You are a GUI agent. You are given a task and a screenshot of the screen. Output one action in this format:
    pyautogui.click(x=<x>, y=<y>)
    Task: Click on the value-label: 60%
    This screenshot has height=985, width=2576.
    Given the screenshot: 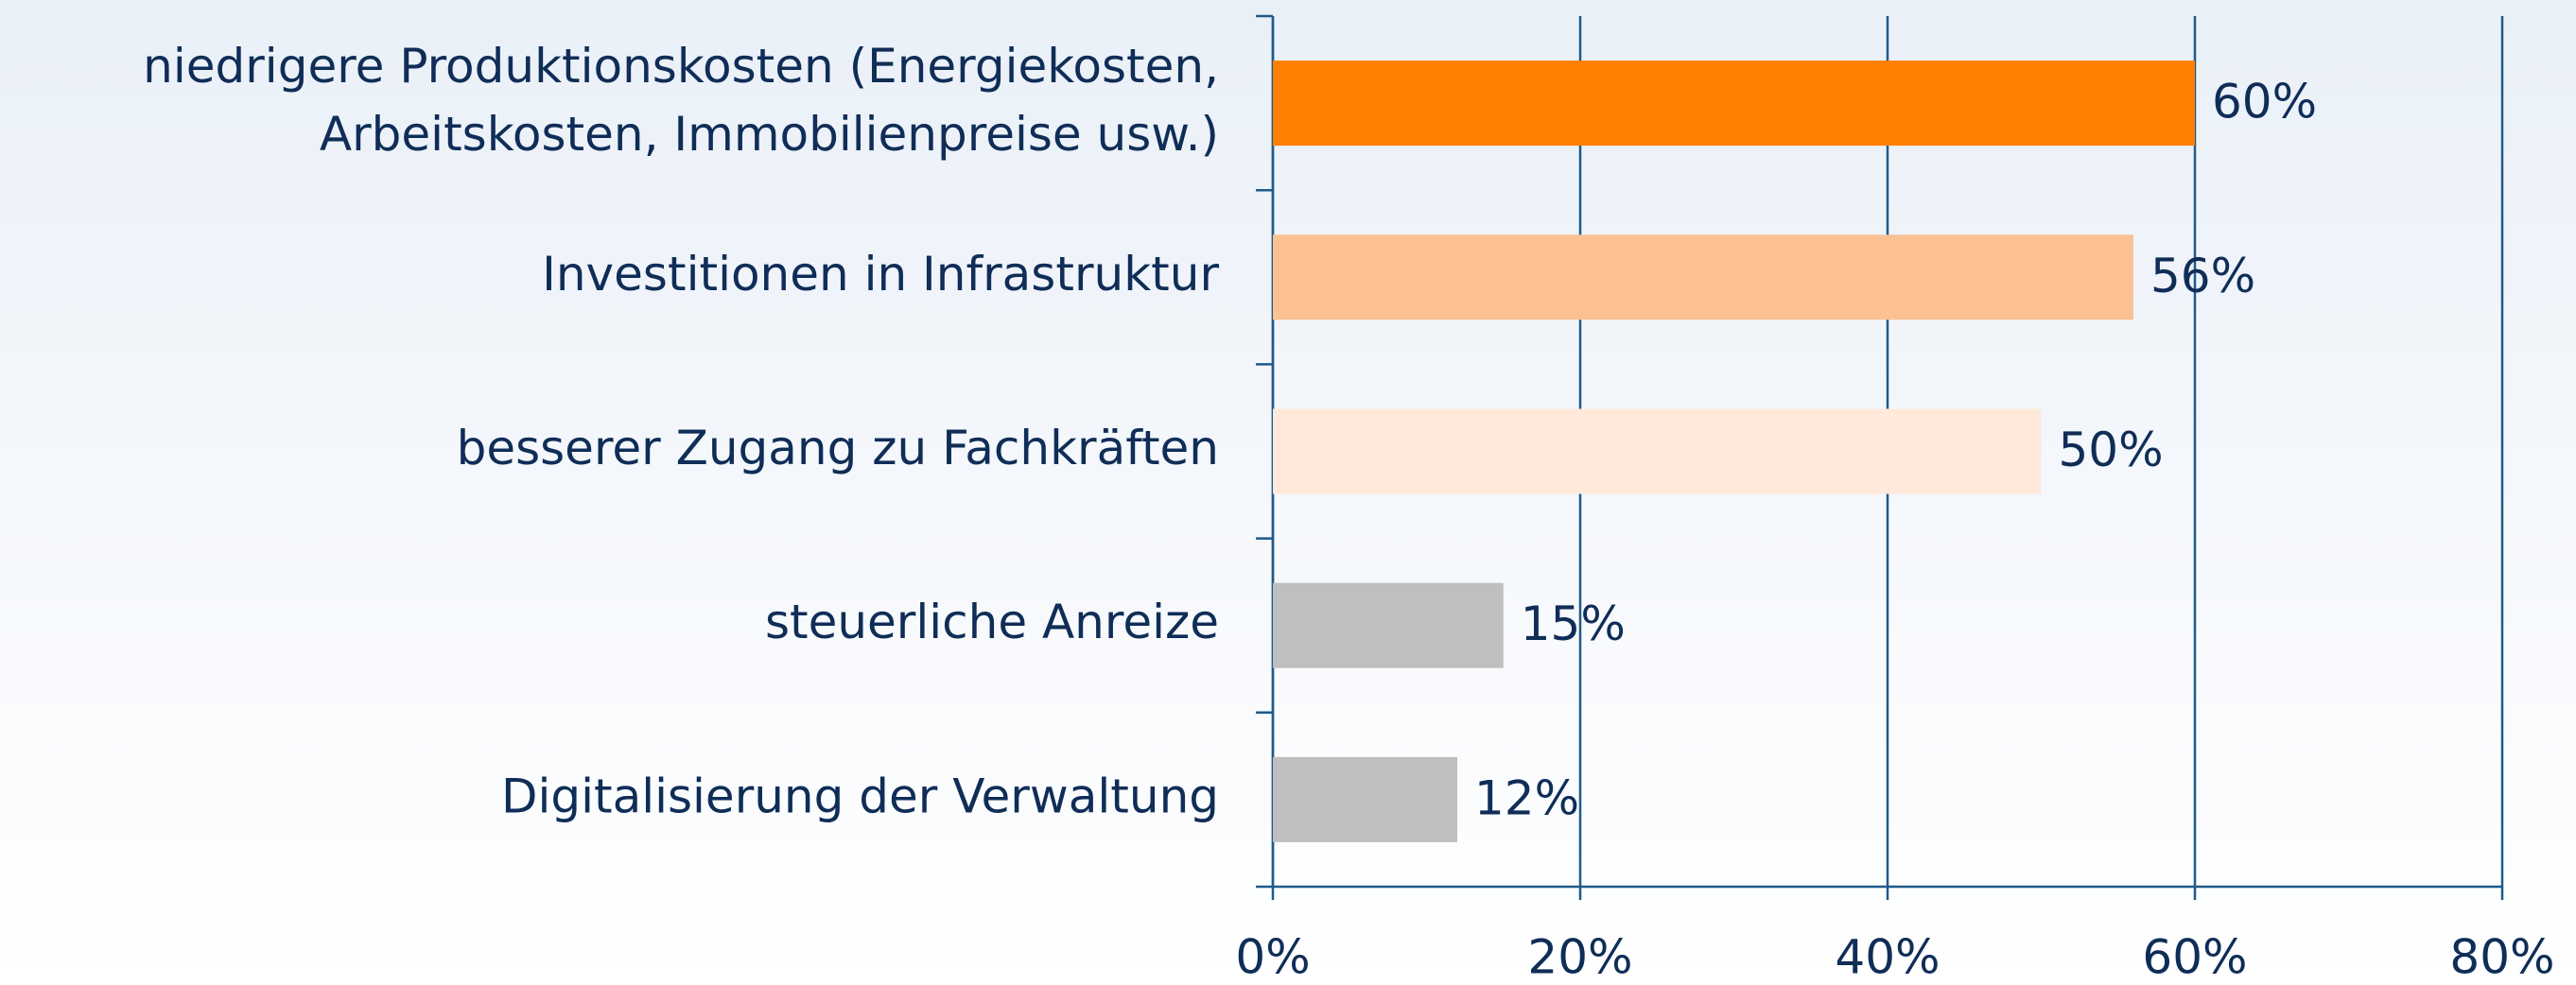 What is the action you would take?
    pyautogui.click(x=2264, y=102)
    